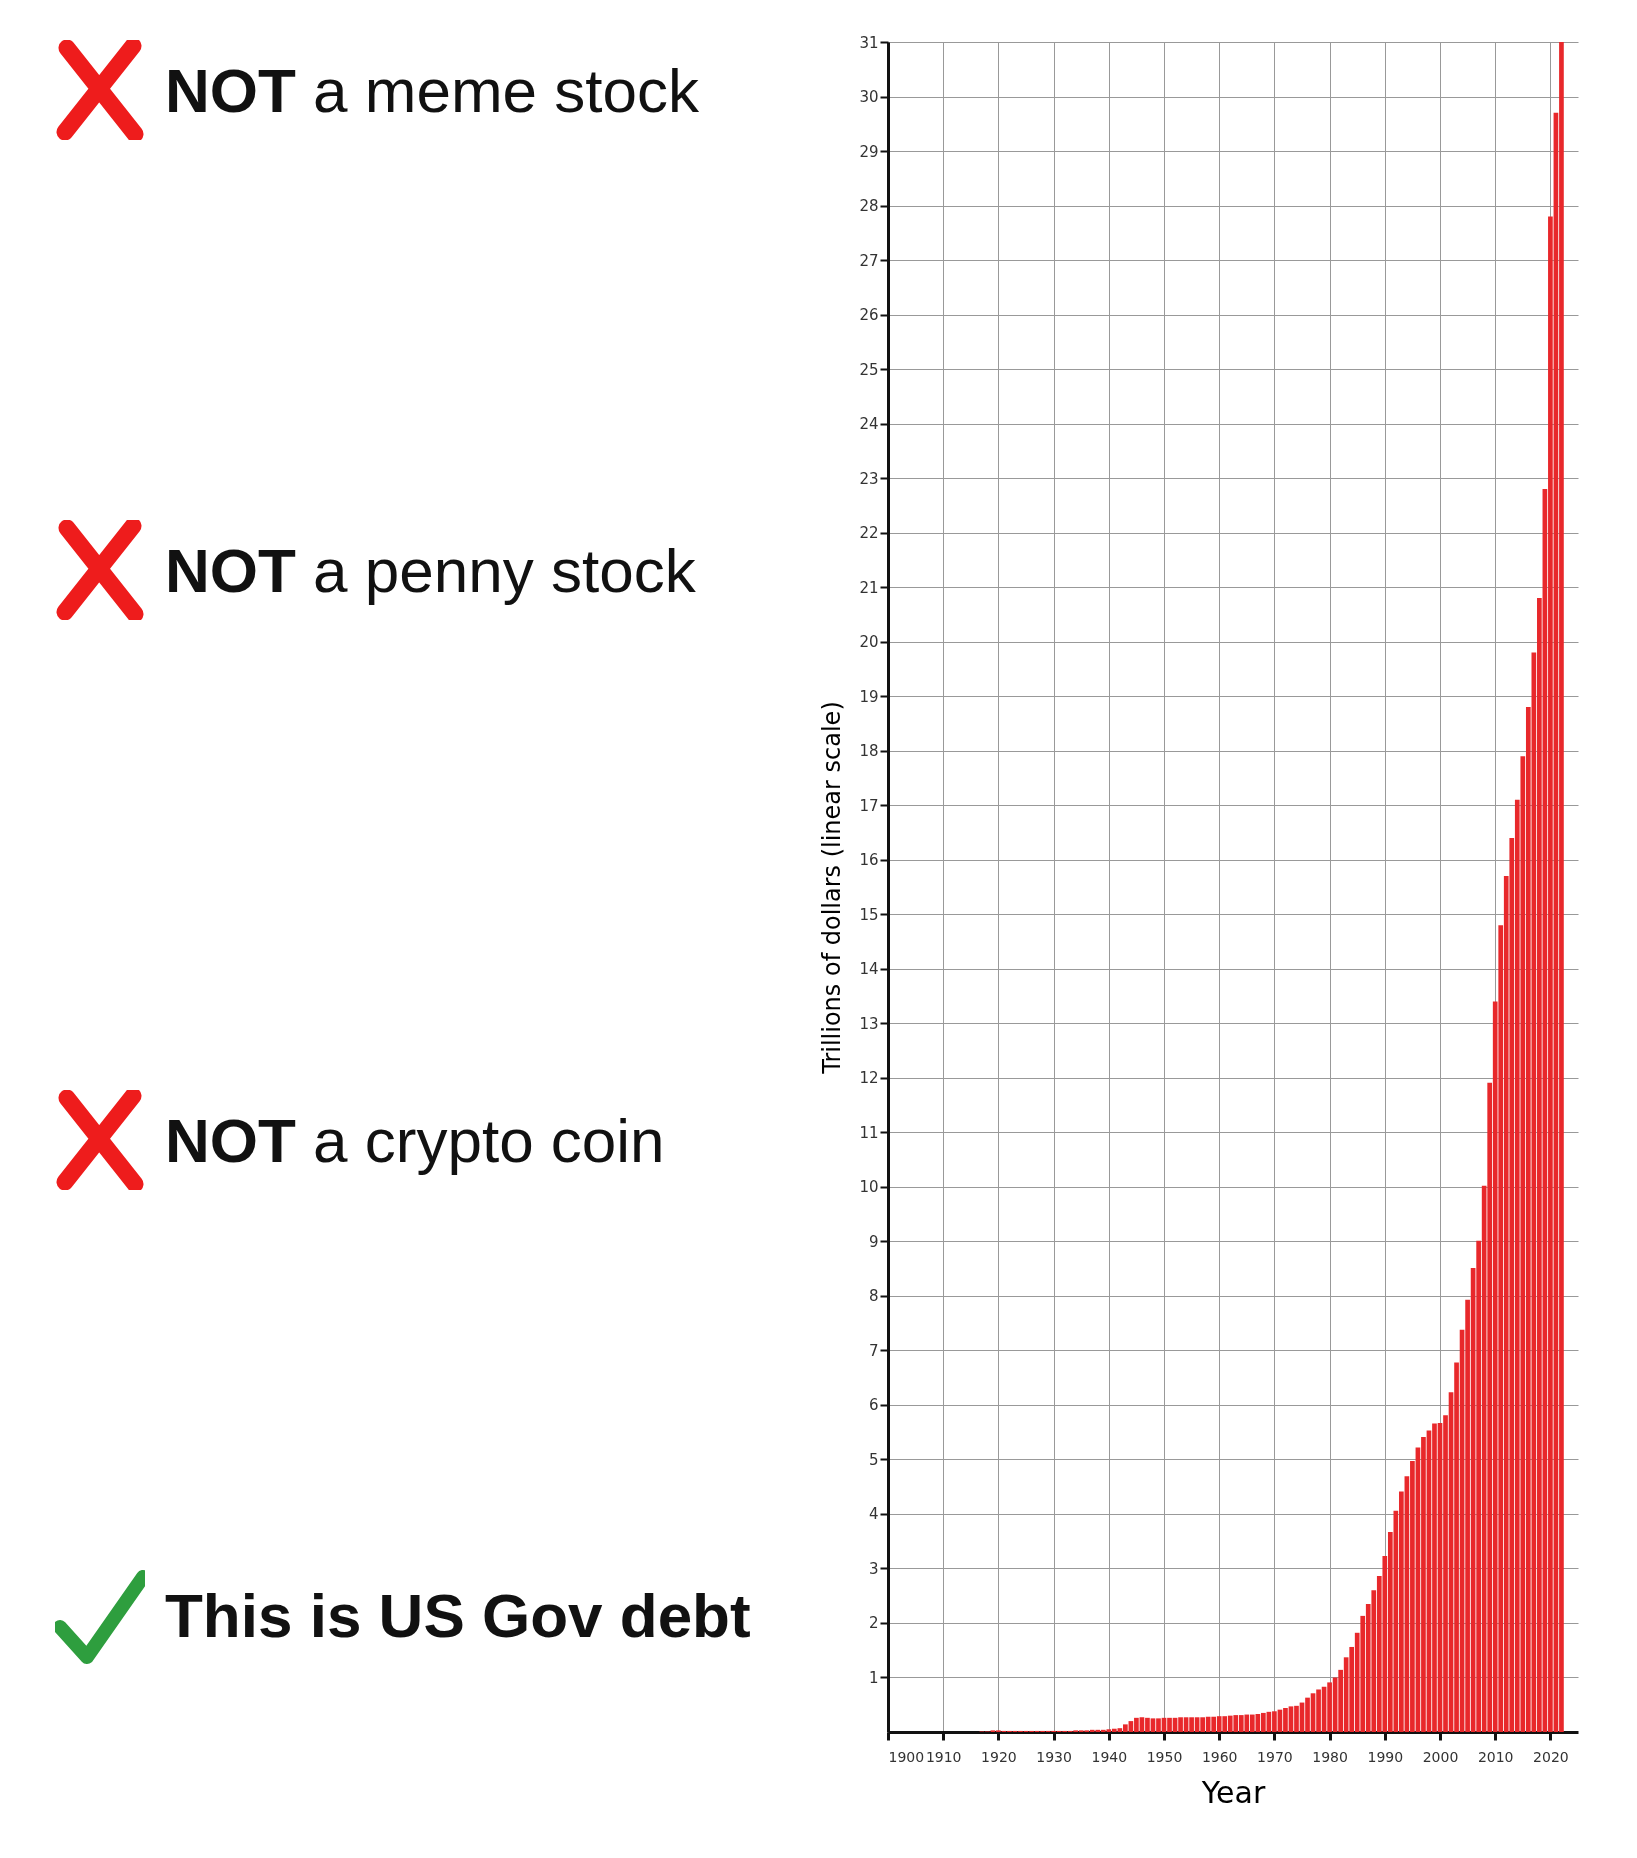 This screenshot has width=1637, height=1858. Describe the element at coordinates (906, 1756) in the screenshot. I see `x-tick-label: 1900` at that location.